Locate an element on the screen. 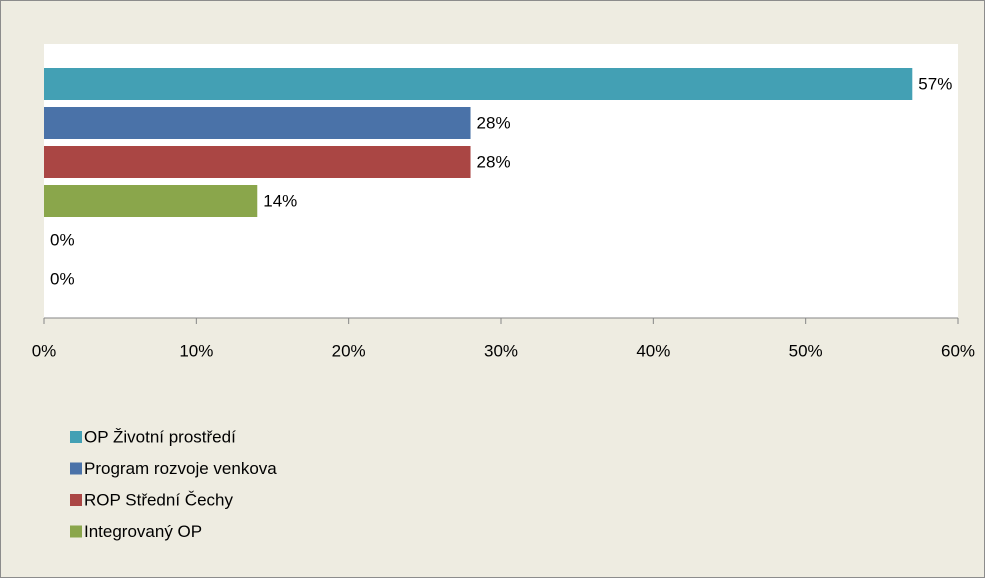 The image size is (985, 578). x-tick-label: 60% is located at coordinates (958, 350).